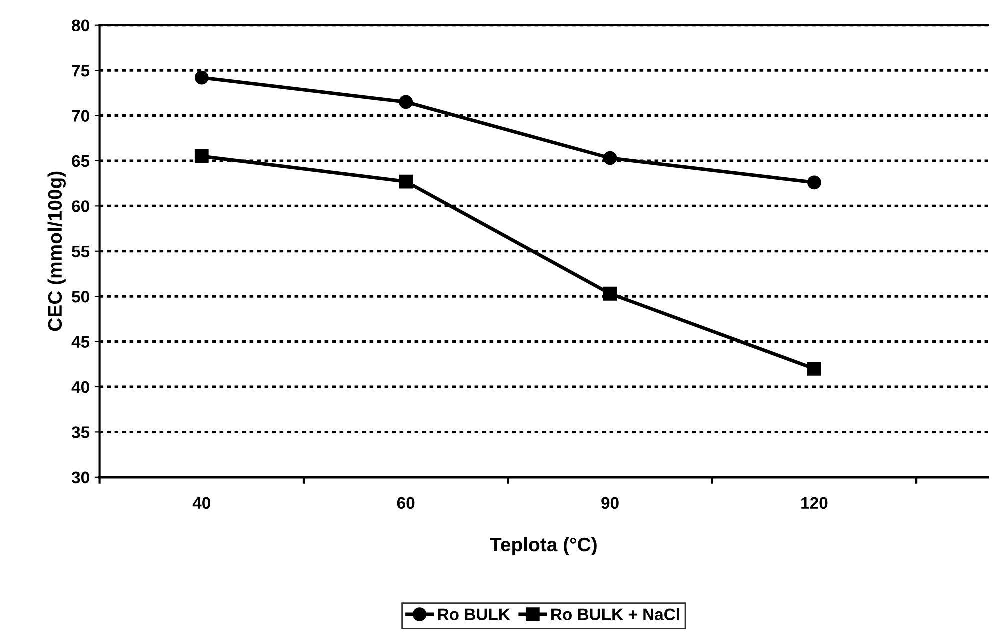 Image resolution: width=998 pixels, height=634 pixels. Describe the element at coordinates (201, 503) in the screenshot. I see `x-tick-label: 40` at that location.